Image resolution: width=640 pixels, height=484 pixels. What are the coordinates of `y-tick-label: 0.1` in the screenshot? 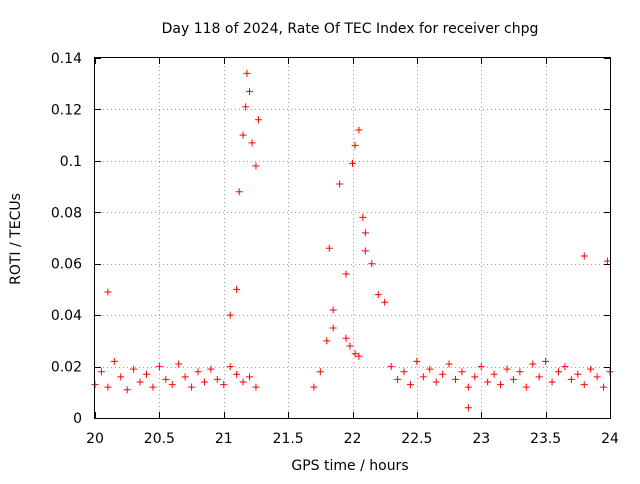 It's located at (71, 162).